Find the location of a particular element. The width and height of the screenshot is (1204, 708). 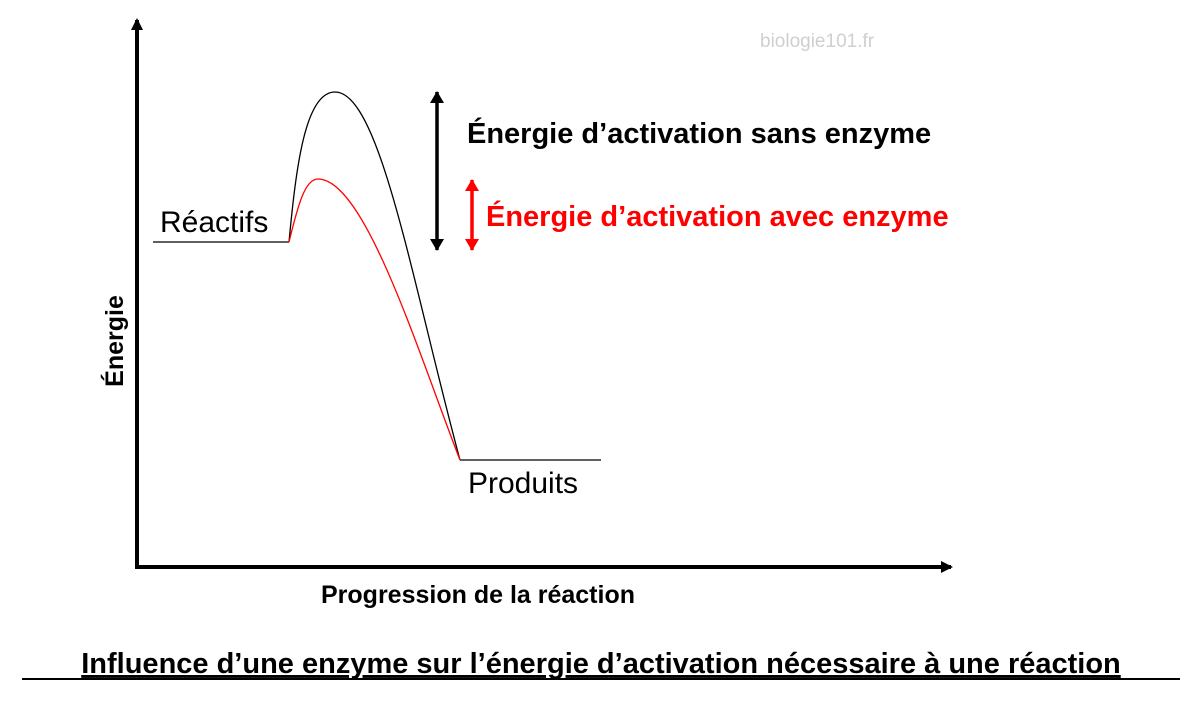

y-axis-label: Énergie is located at coordinates (114, 341).